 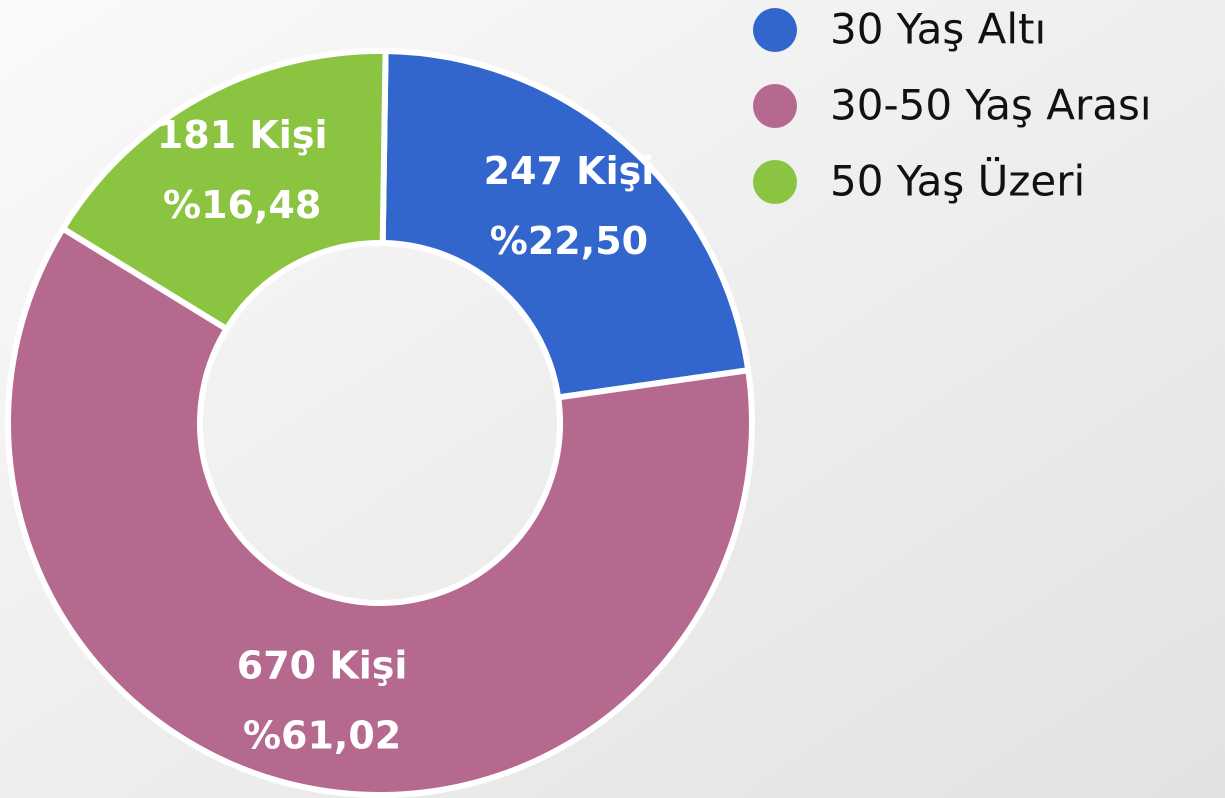 What do you see at coordinates (322, 736) in the screenshot?
I see `percentage-label: %61,02` at bounding box center [322, 736].